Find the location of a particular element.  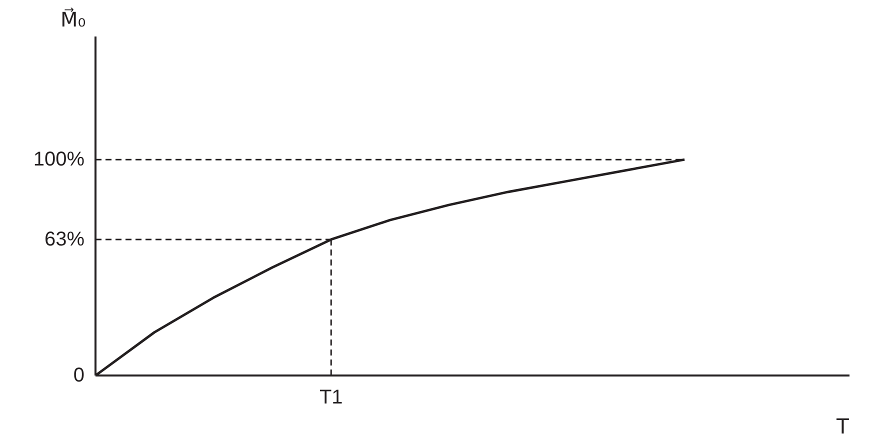

y-tick-label: 63% is located at coordinates (64, 239).